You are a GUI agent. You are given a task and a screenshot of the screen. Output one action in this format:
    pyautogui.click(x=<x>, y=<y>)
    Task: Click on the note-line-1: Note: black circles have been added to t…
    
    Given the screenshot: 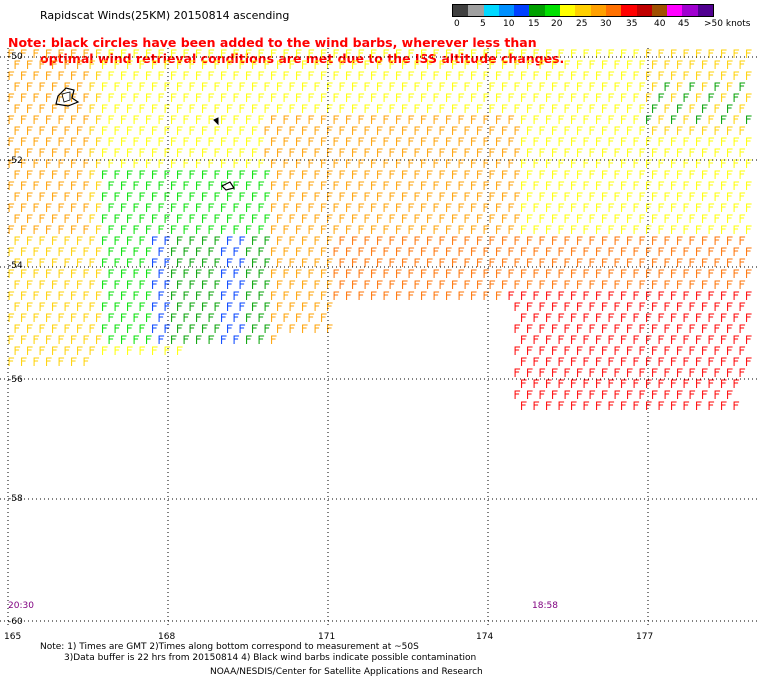 What is the action you would take?
    pyautogui.click(x=272, y=42)
    